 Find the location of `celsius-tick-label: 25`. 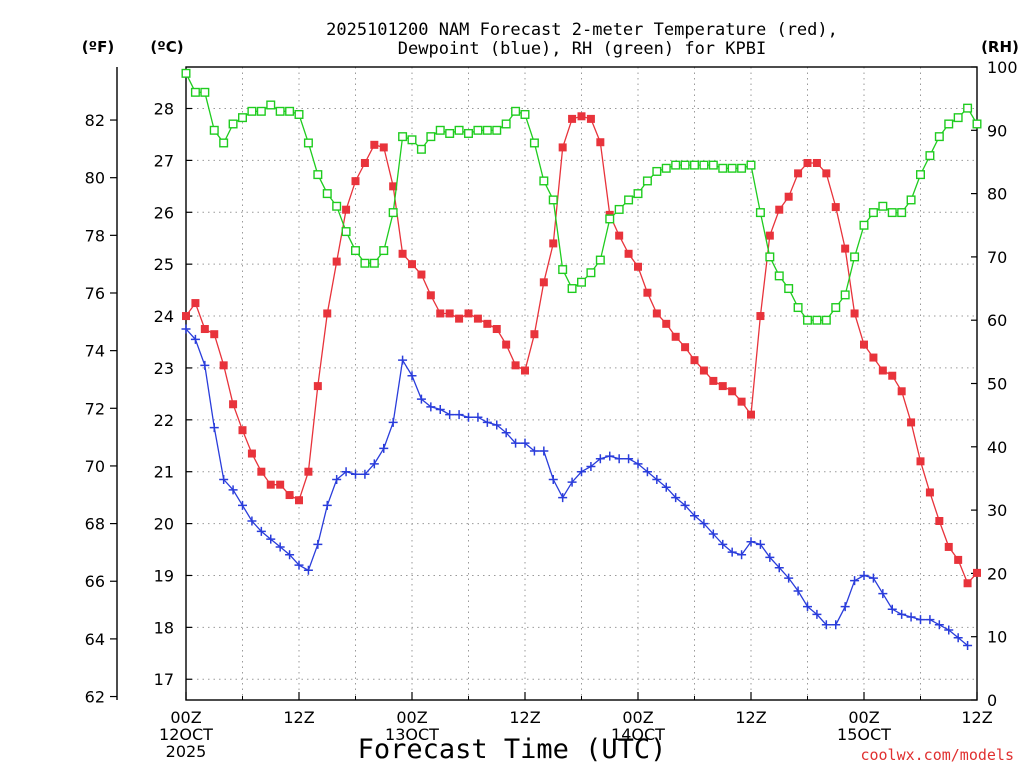

celsius-tick-label: 25 is located at coordinates (164, 264).